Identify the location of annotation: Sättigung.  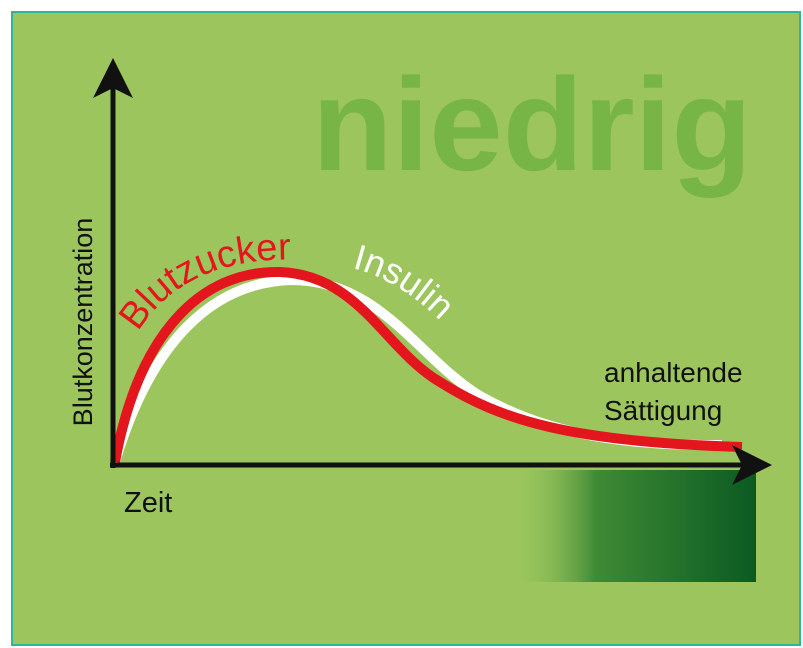
(663, 410).